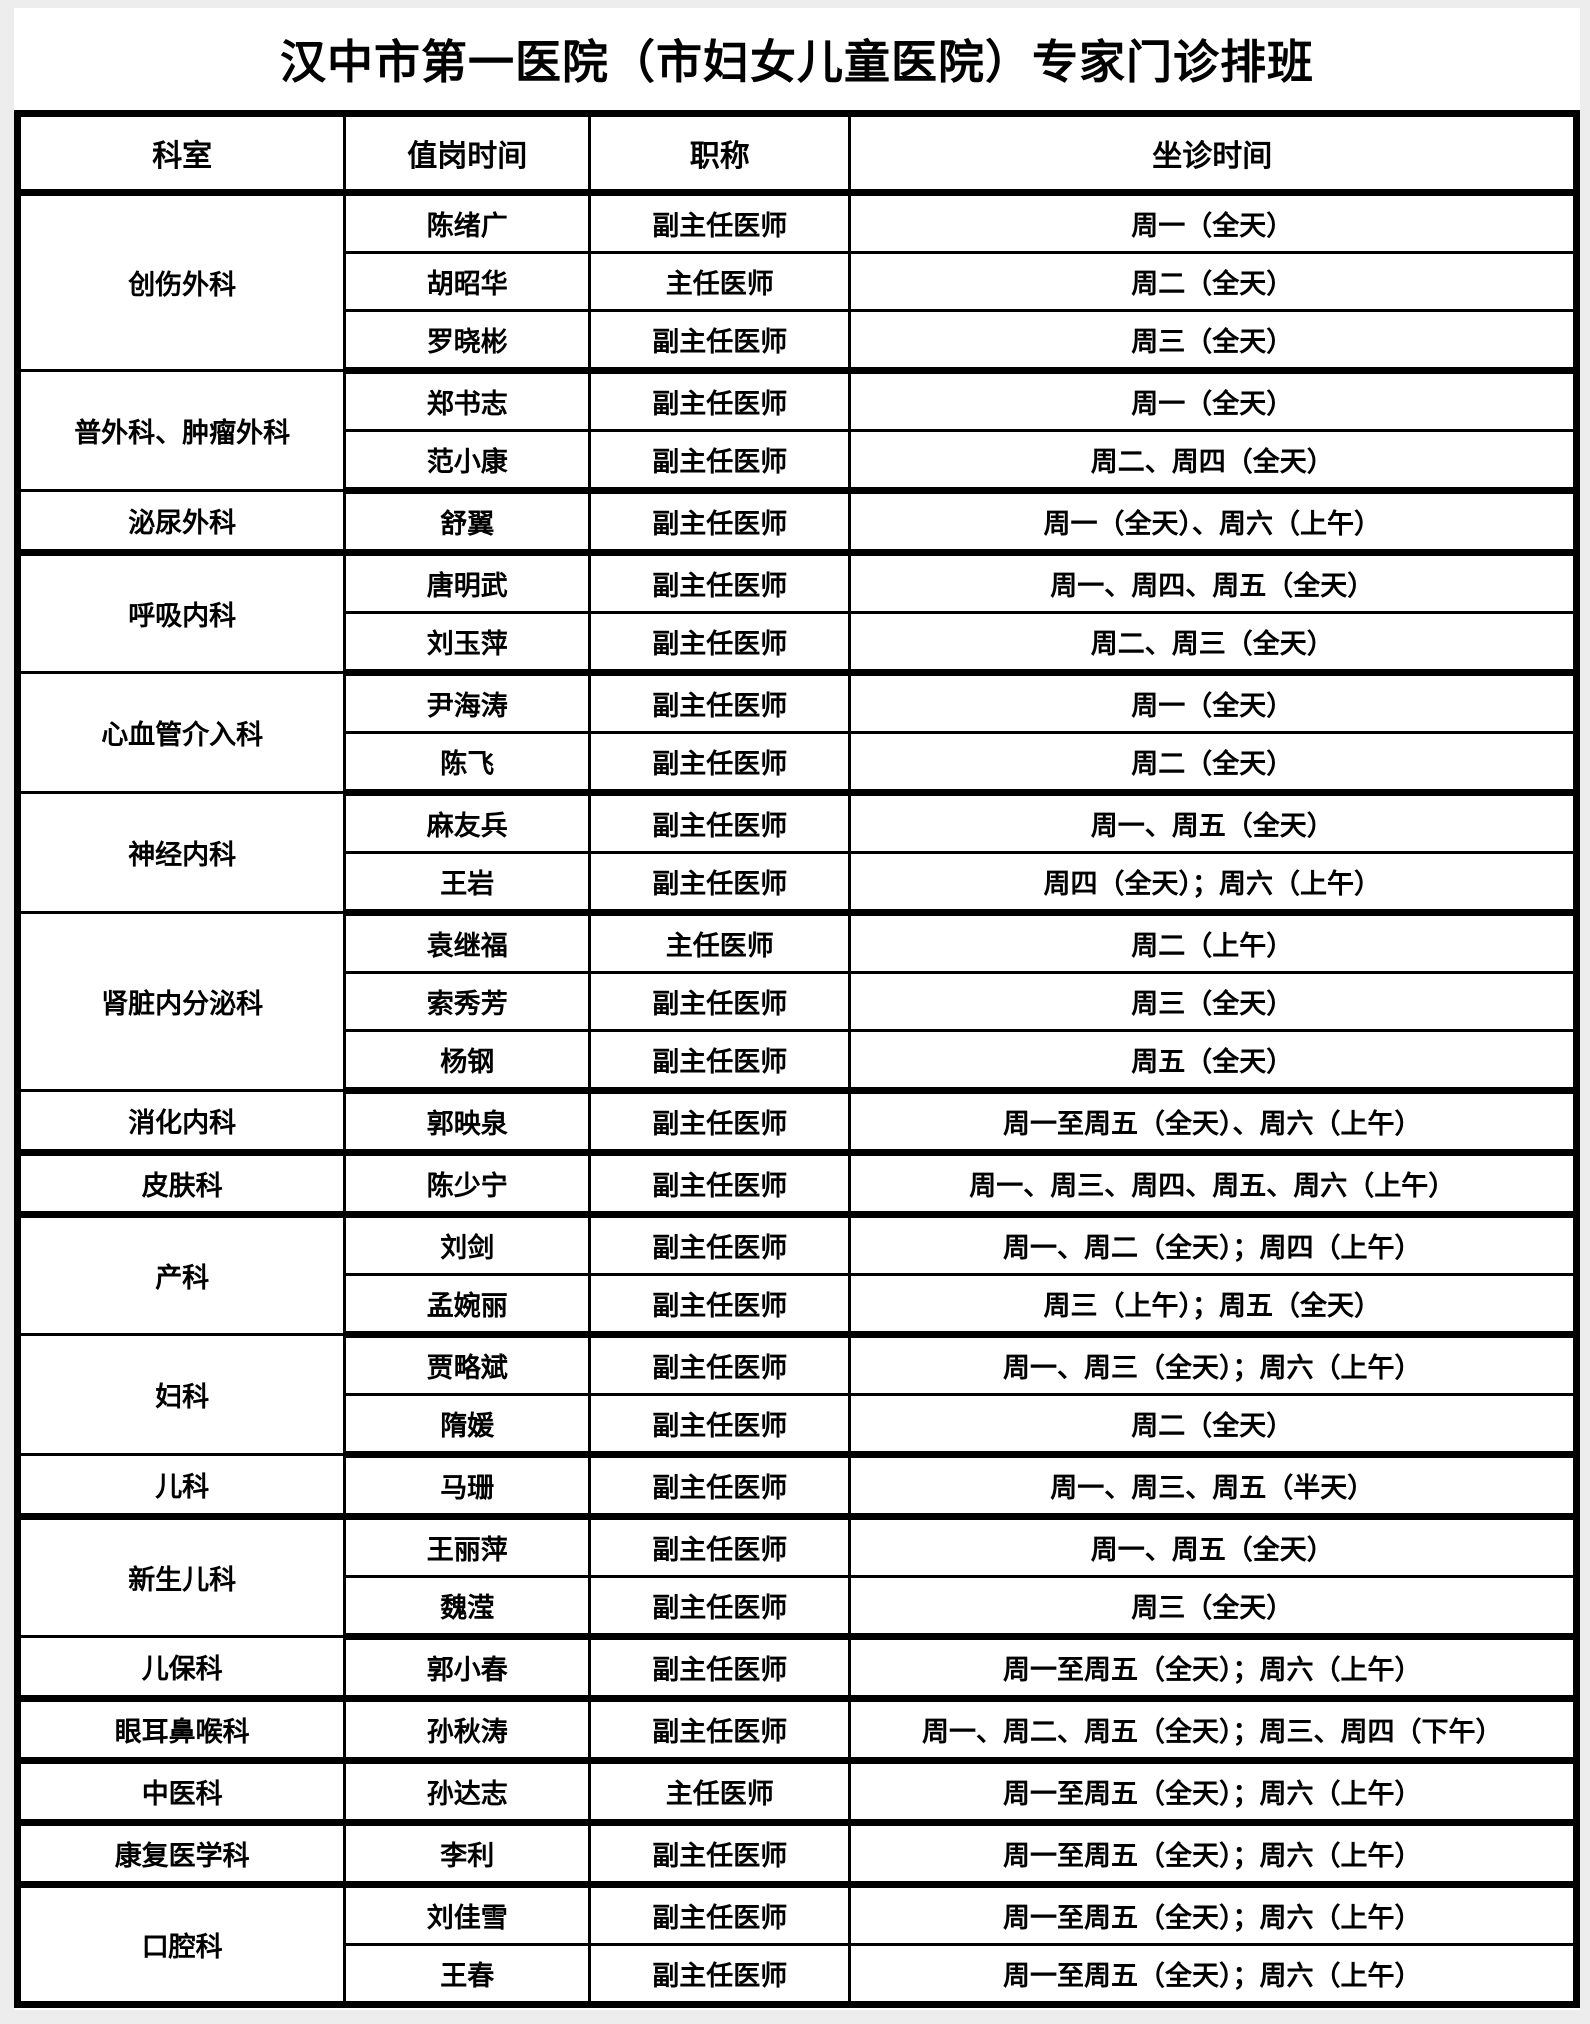 The width and height of the screenshot is (1590, 2024). What do you see at coordinates (467, 582) in the screenshot?
I see `doctor-name-cell: 唐明武` at bounding box center [467, 582].